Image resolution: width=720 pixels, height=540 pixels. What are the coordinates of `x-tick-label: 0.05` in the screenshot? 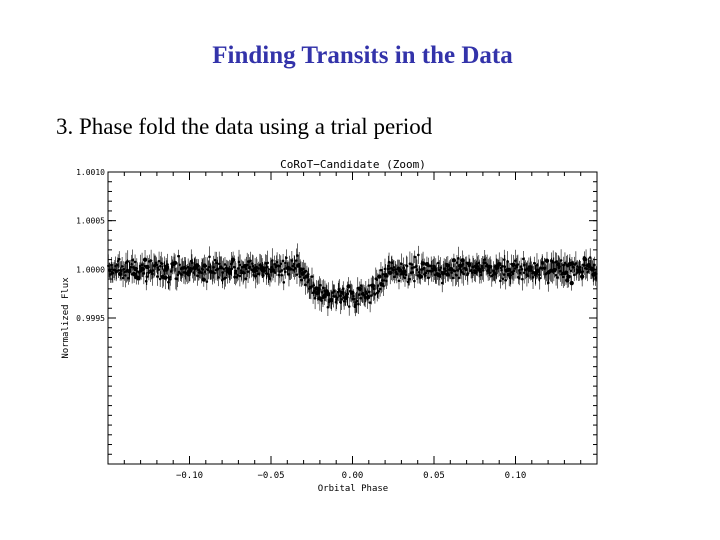 It's located at (434, 476).